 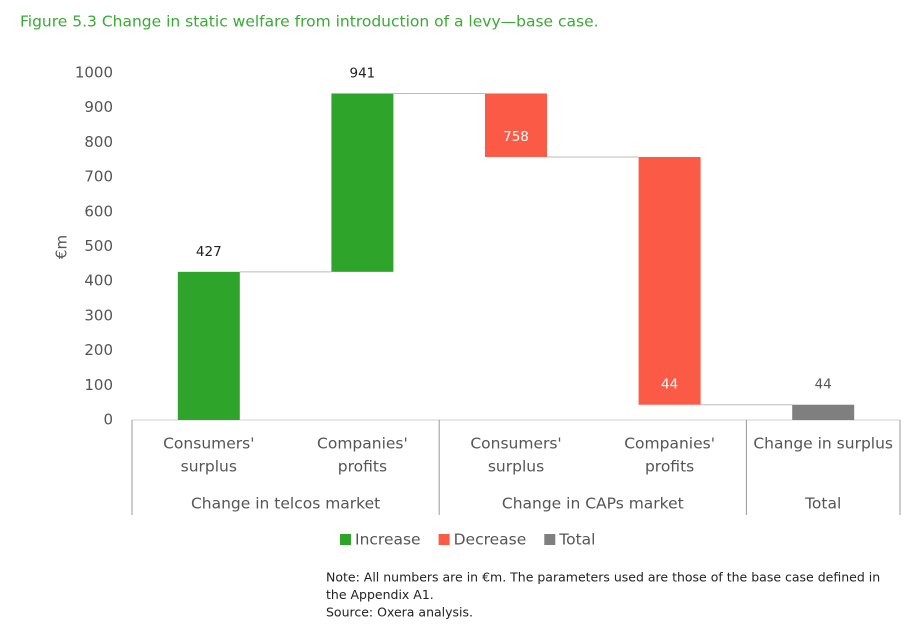 I want to click on y-tick-label: 400, so click(x=98, y=281).